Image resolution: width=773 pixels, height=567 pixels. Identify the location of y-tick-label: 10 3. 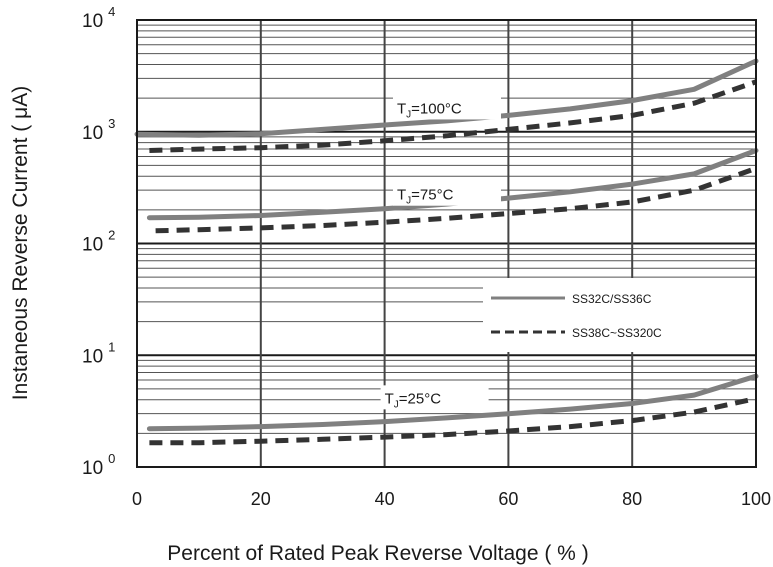
(98, 130).